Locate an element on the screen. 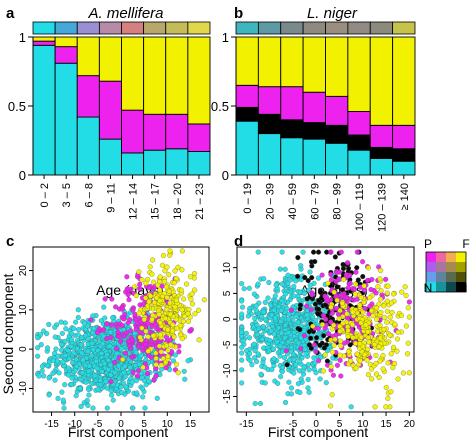 The height and width of the screenshot is (441, 474). x-tick-label: 100 – 119 is located at coordinates (360, 207).